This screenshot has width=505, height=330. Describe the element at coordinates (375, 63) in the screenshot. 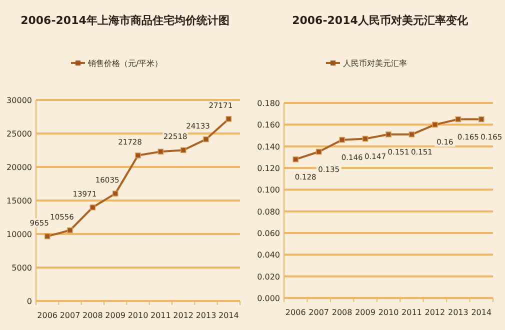

I see `legend-label: 人民币对美元汇率` at that location.